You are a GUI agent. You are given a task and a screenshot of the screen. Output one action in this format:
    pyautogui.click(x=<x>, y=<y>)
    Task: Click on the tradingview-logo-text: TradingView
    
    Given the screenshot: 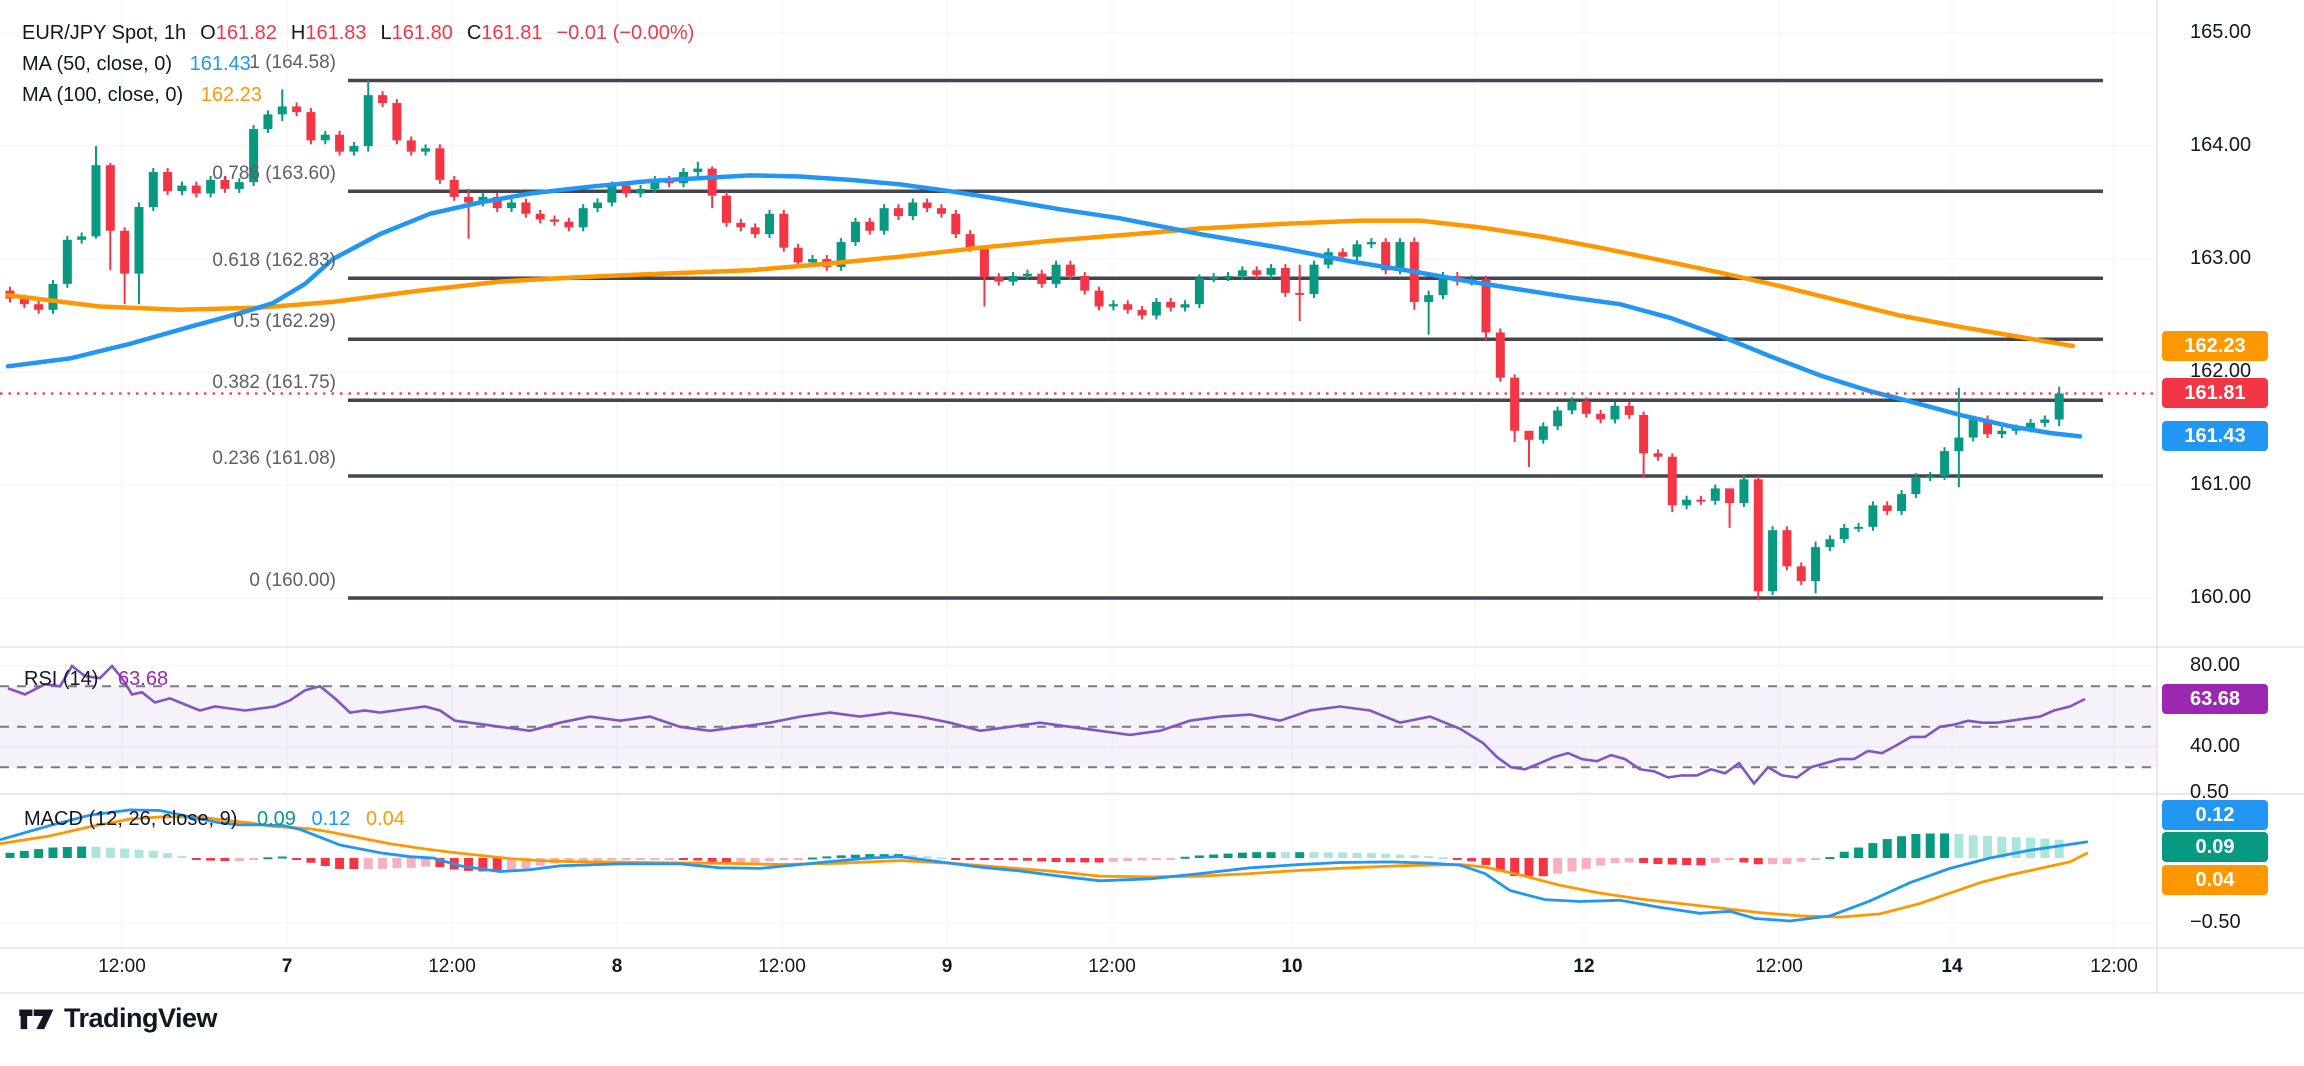 What is the action you would take?
    pyautogui.click(x=141, y=1017)
    